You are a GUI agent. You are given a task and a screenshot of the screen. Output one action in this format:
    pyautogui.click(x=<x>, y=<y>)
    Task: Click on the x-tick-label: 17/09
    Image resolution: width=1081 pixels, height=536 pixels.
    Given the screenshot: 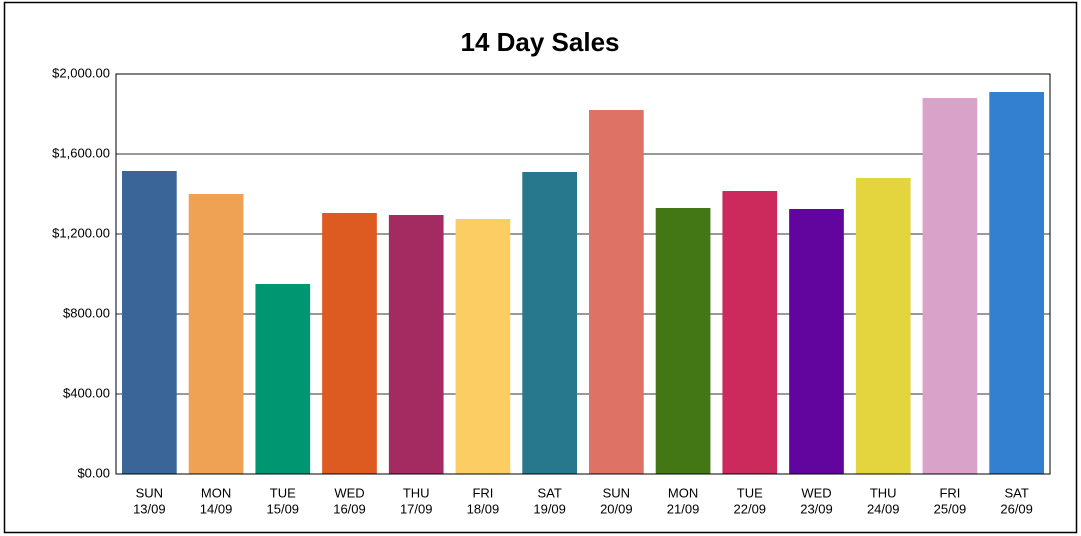 What is the action you would take?
    pyautogui.click(x=416, y=508)
    